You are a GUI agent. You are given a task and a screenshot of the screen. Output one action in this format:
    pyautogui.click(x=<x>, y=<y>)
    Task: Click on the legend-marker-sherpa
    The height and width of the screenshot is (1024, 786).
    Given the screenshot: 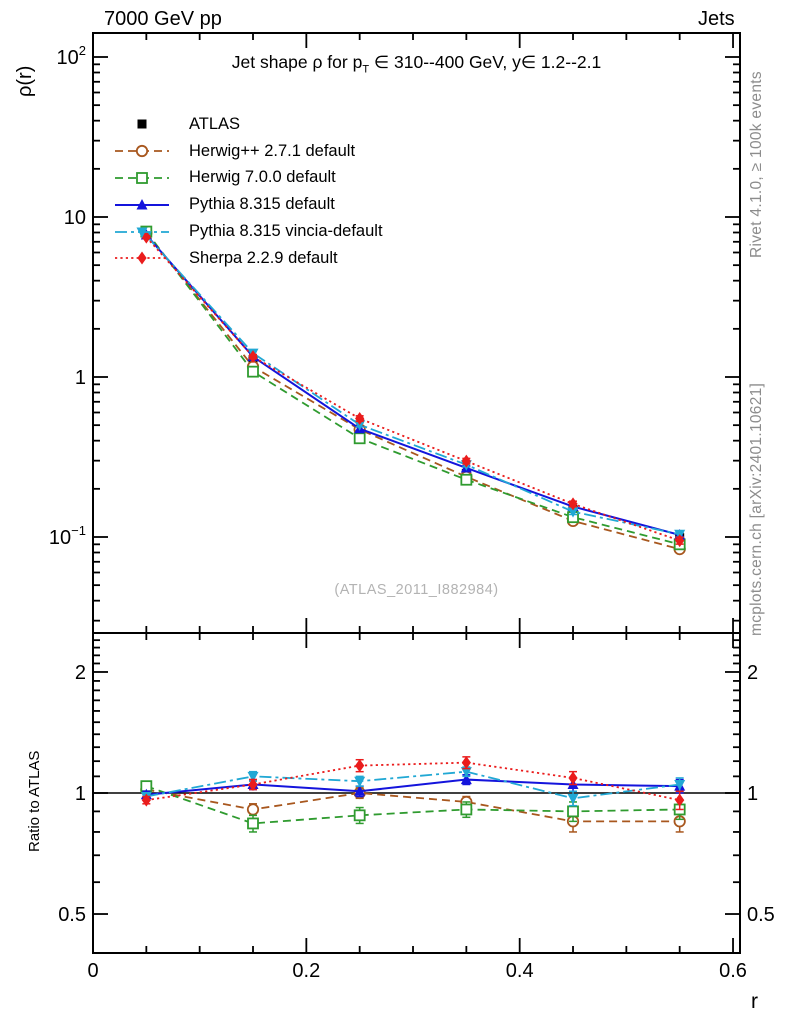 What is the action you would take?
    pyautogui.click(x=142, y=258)
    